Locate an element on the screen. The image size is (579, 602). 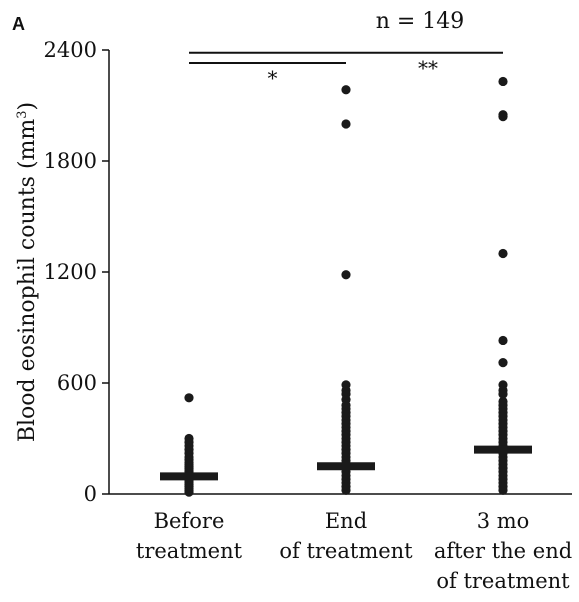
median-markers is located at coordinates (346, 463).